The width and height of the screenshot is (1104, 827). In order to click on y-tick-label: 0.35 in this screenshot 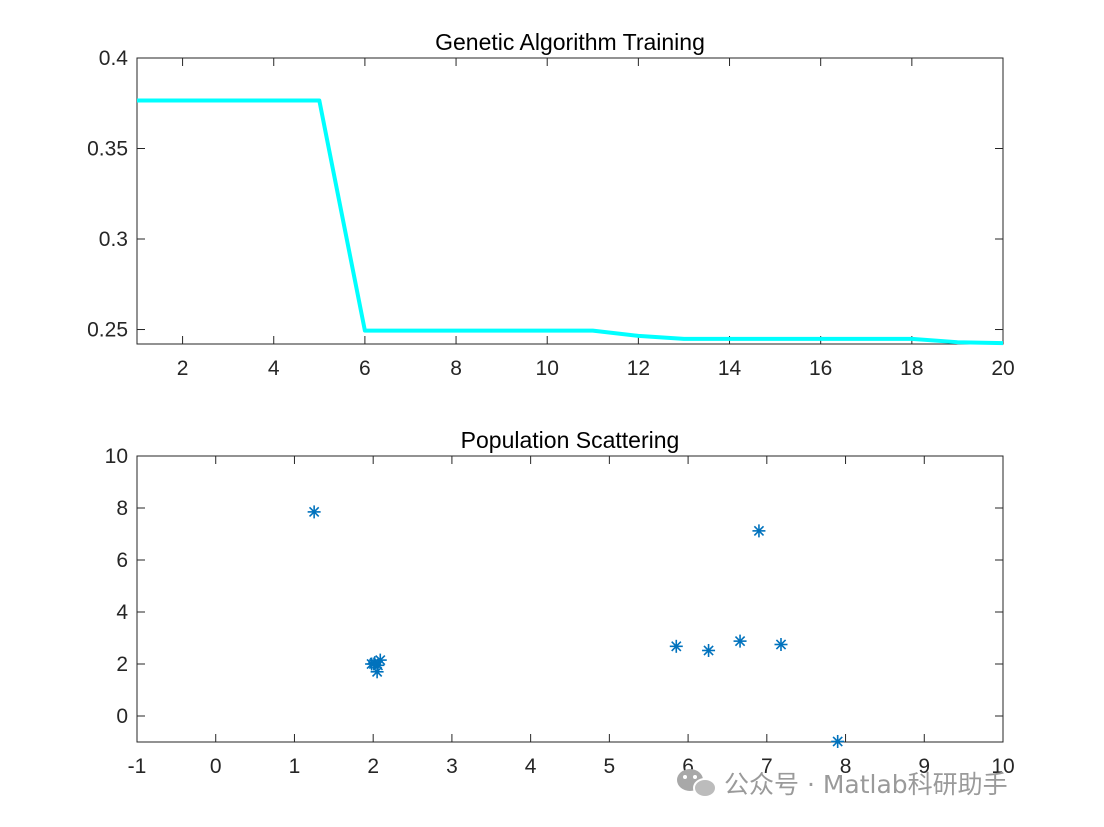, I will do `click(107, 149)`.